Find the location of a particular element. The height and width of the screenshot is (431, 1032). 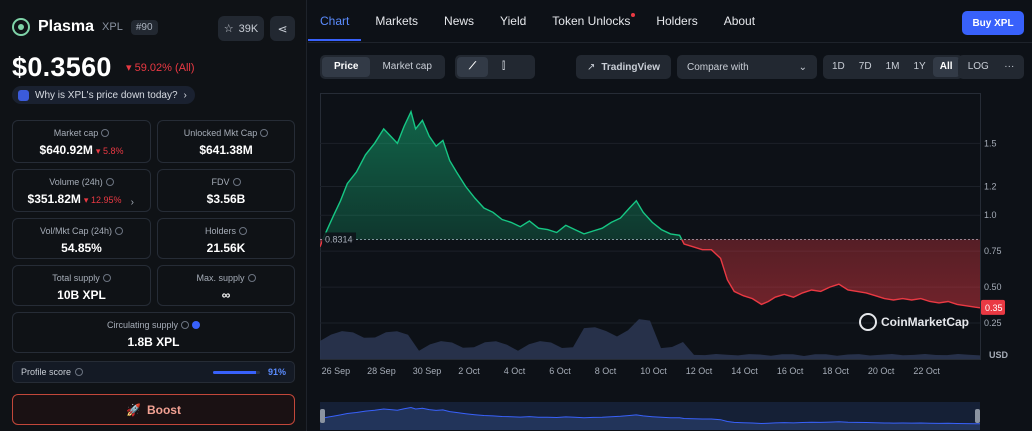

currency-unit-label: USD is located at coordinates (999, 355).